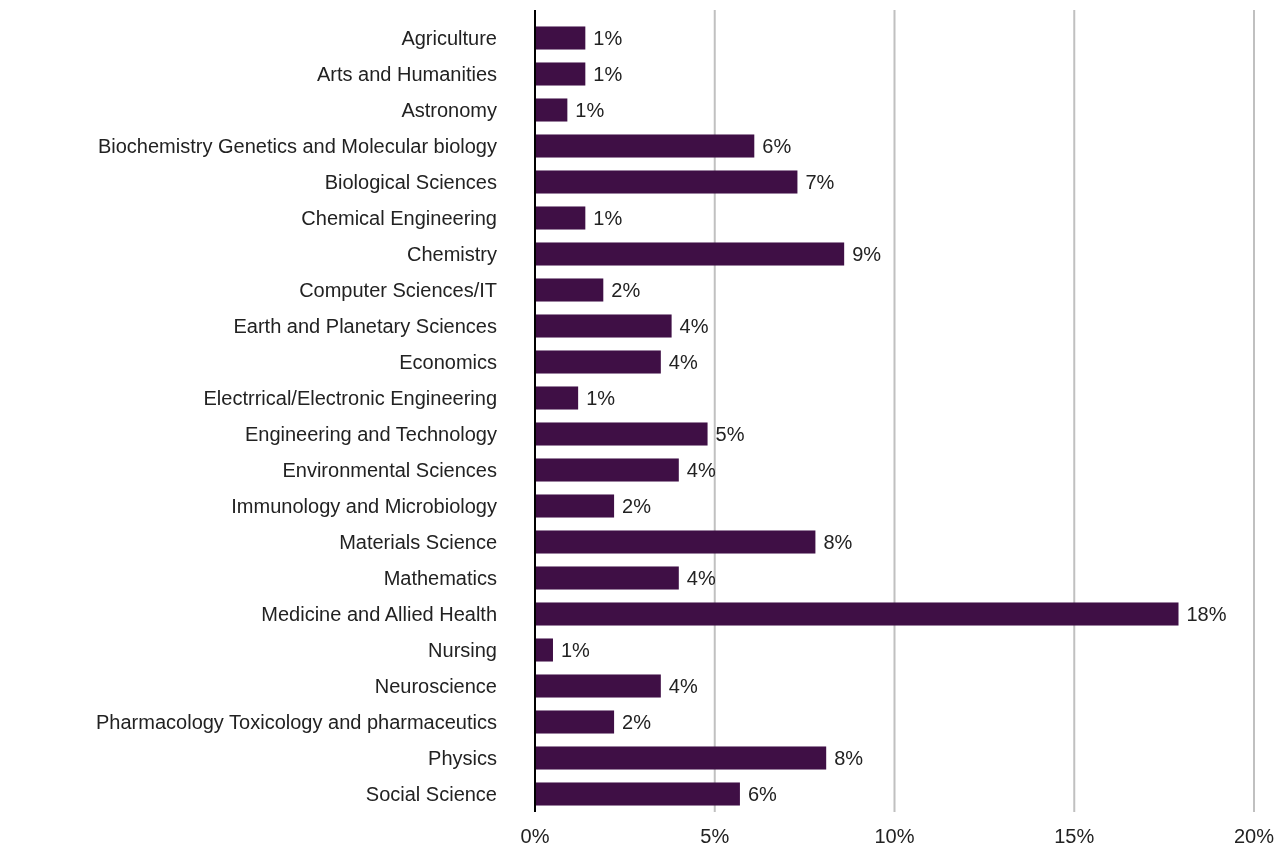 The width and height of the screenshot is (1283, 853). I want to click on x-tick-label: 0%, so click(535, 836).